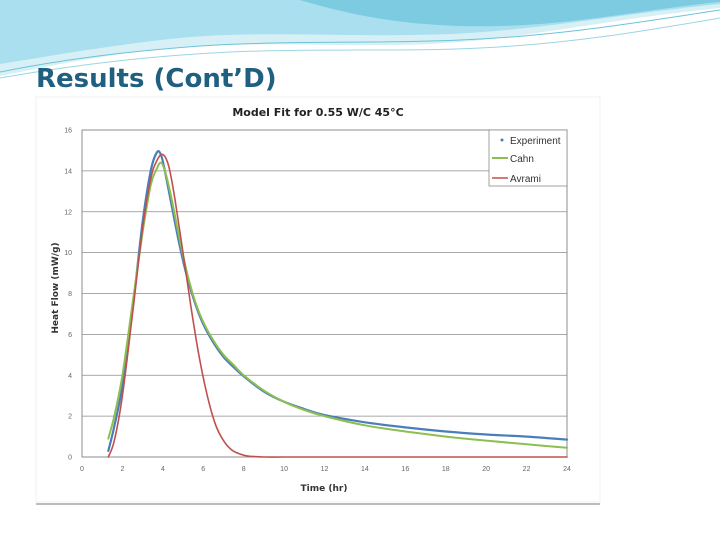  What do you see at coordinates (284, 469) in the screenshot?
I see `x-tick-label-5: 10` at bounding box center [284, 469].